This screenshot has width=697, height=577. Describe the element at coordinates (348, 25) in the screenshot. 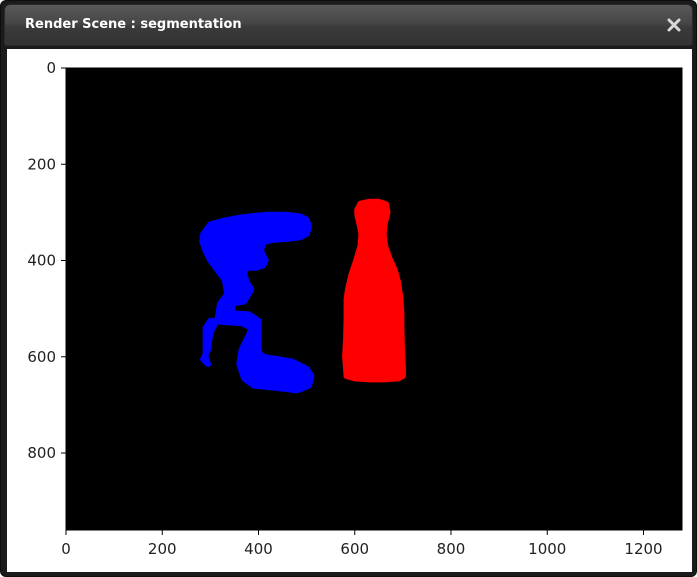

I see `window-titlebar: Render Scene : segmentation` at that location.